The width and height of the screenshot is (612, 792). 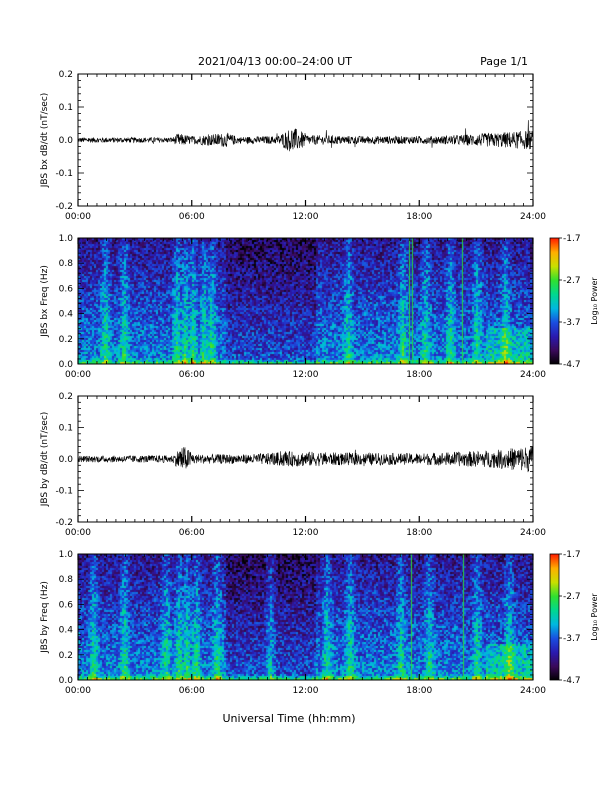 What do you see at coordinates (504, 61) in the screenshot?
I see `page-number: Page 1/1` at bounding box center [504, 61].